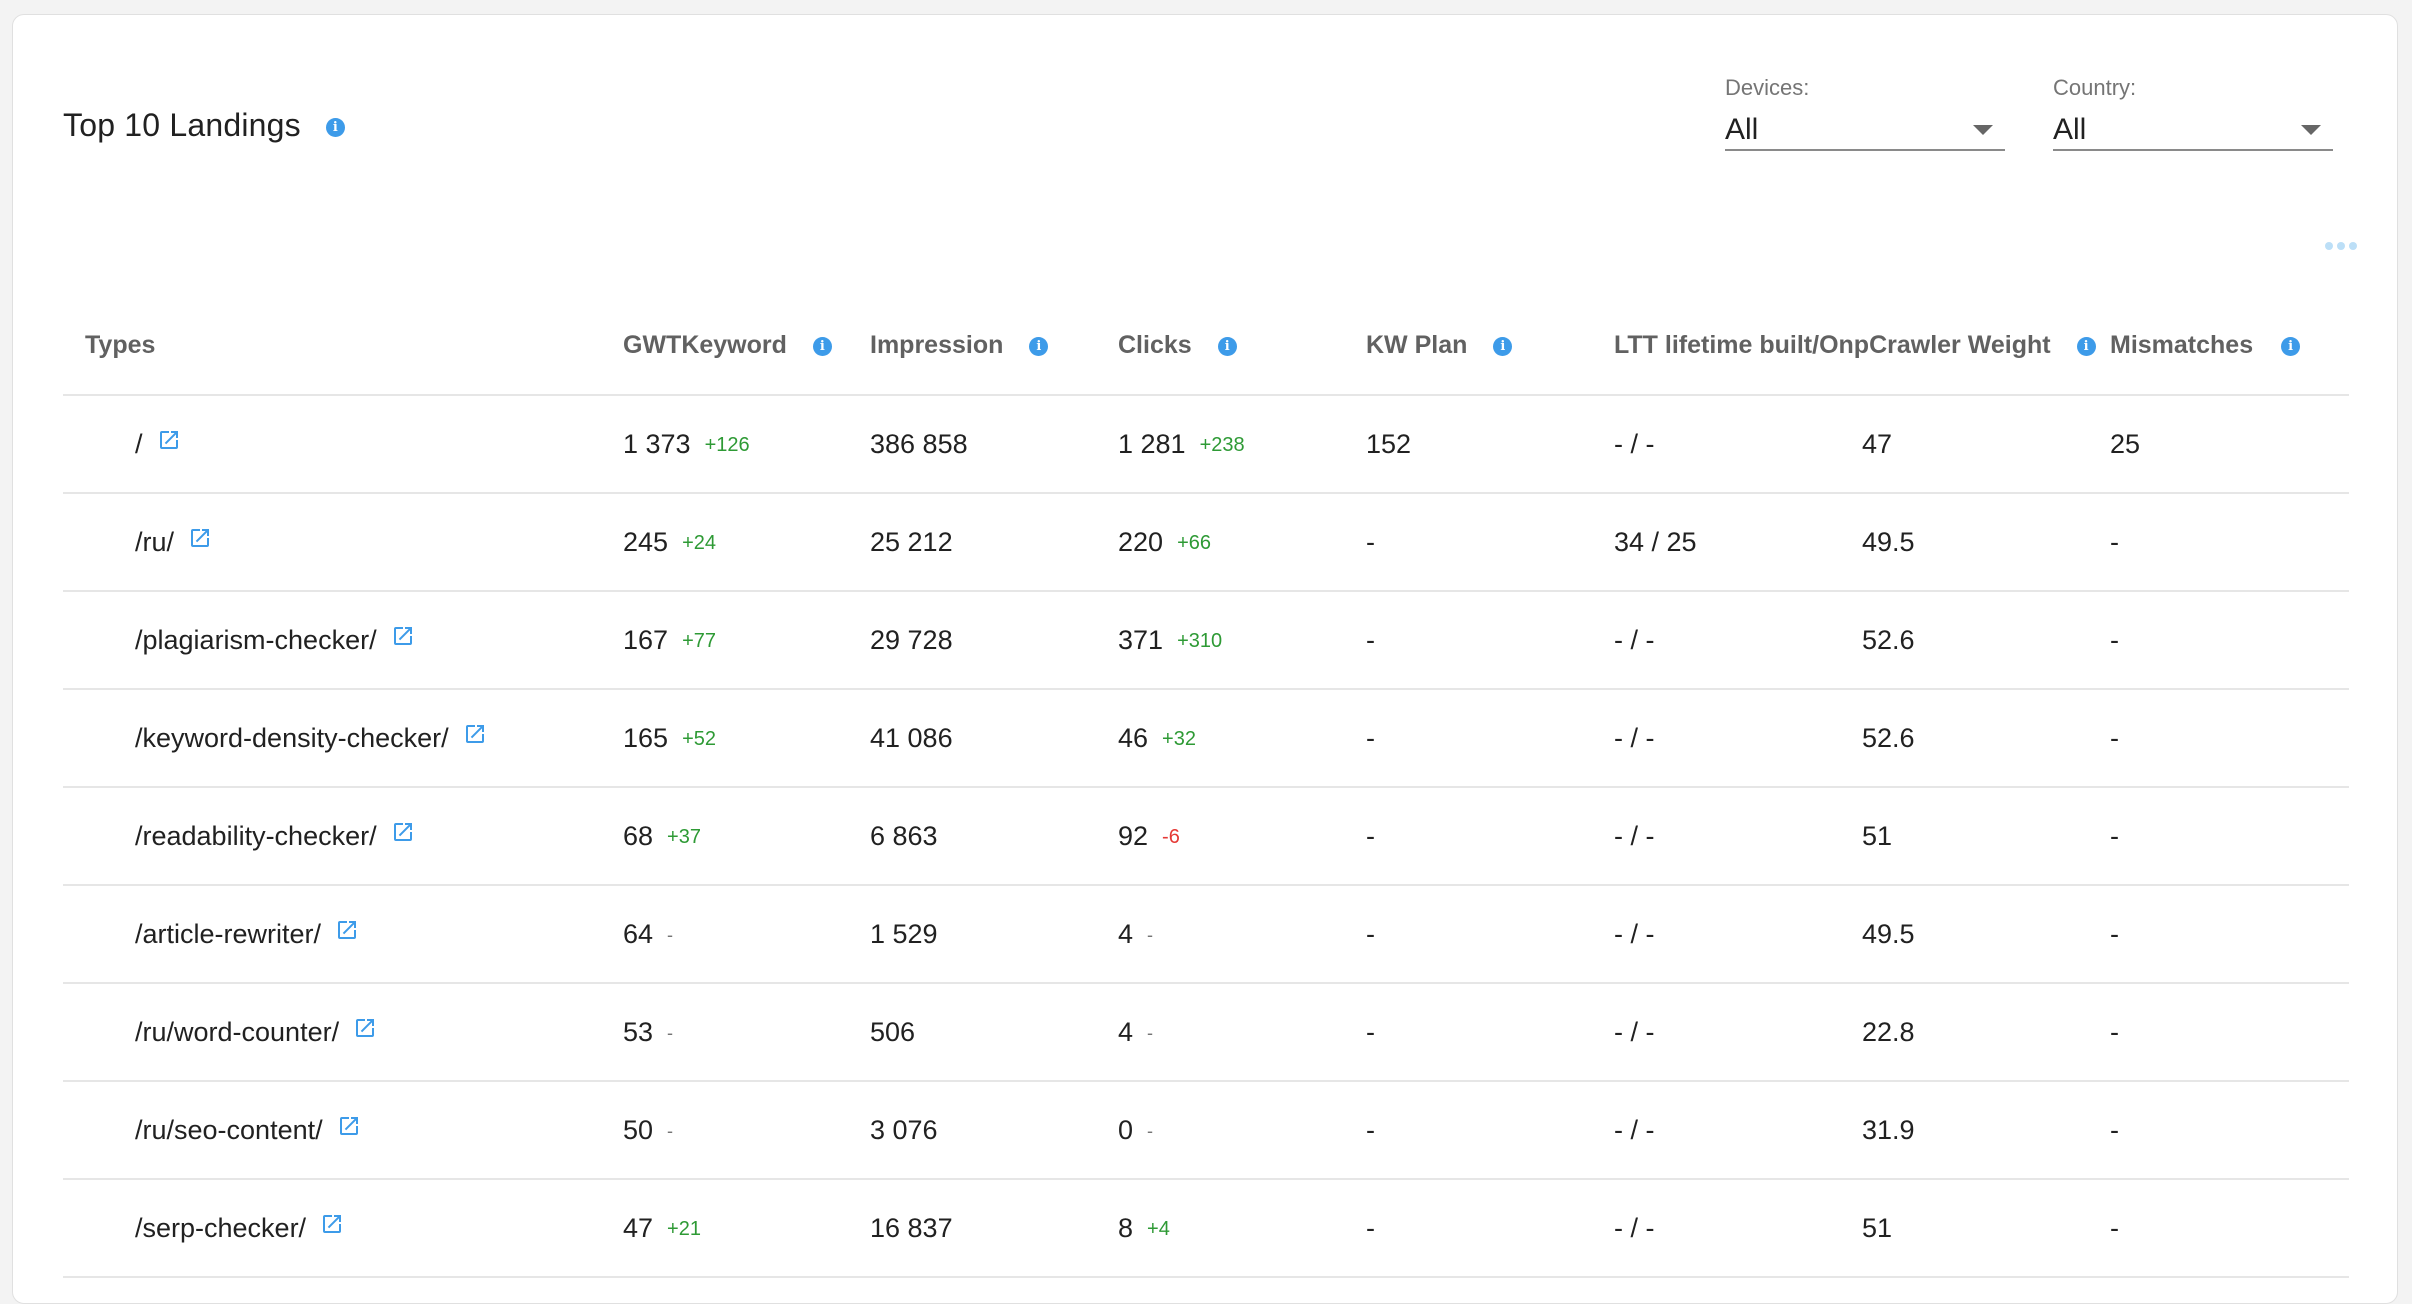 The width and height of the screenshot is (2412, 1304). I want to click on landing-url-cell: /ru/seo-content/, so click(248, 1130).